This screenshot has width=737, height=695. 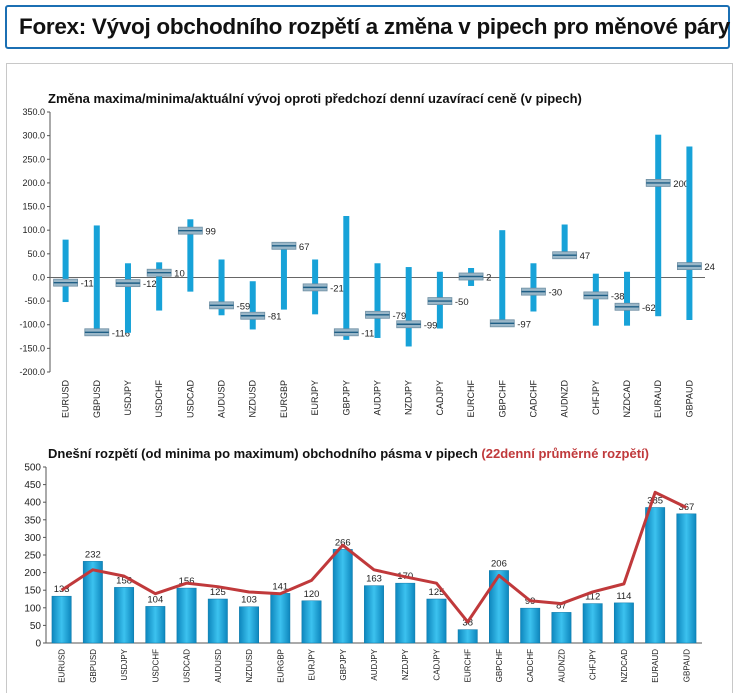 I want to click on current-value-label: -12, so click(x=150, y=284).